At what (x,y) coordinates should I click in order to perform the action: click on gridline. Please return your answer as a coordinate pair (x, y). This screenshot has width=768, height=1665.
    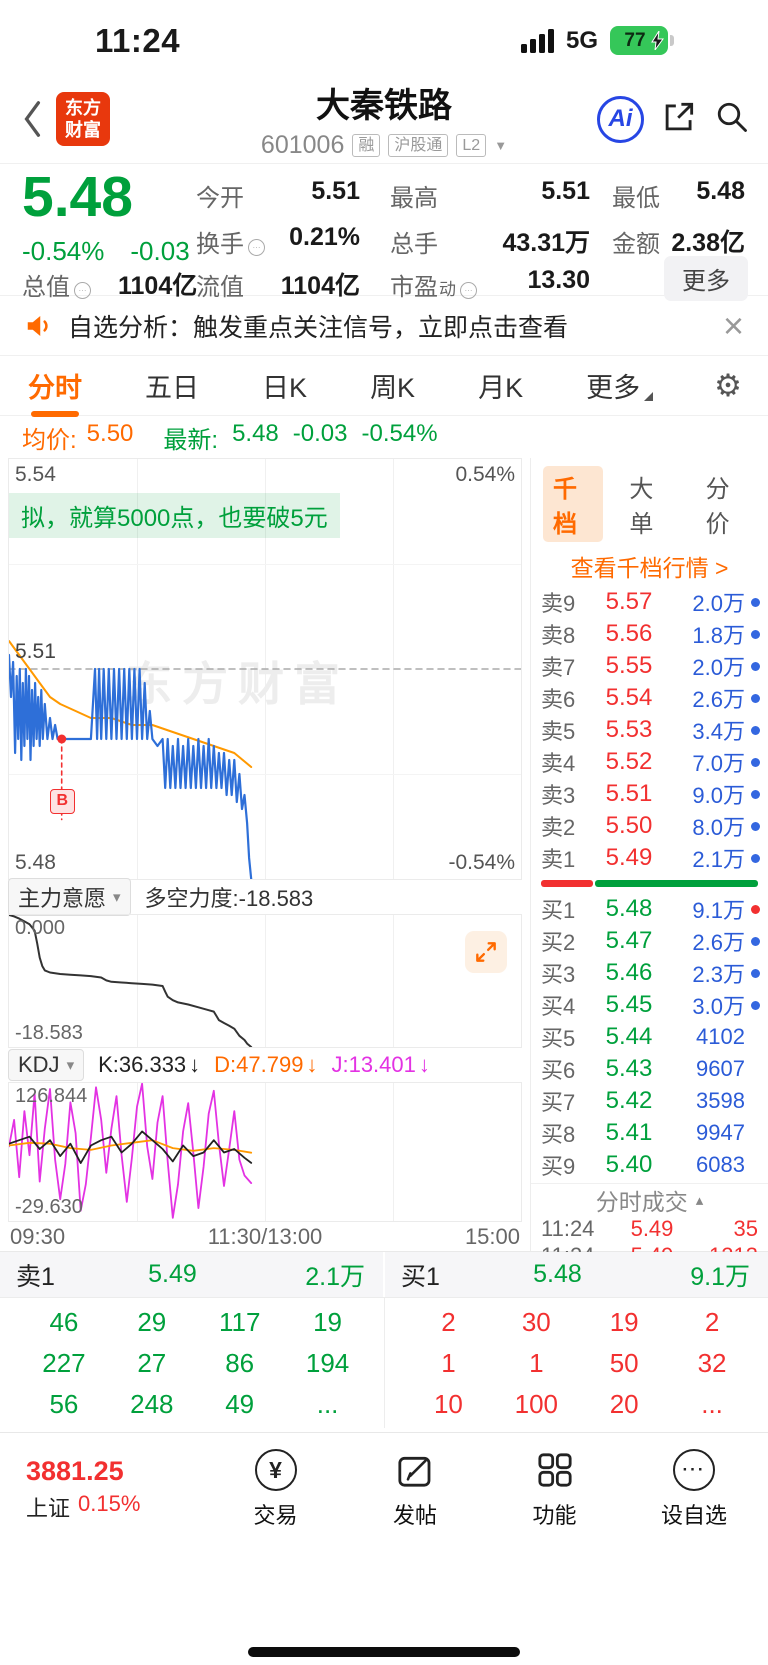
    Looking at the image, I should click on (137, 981).